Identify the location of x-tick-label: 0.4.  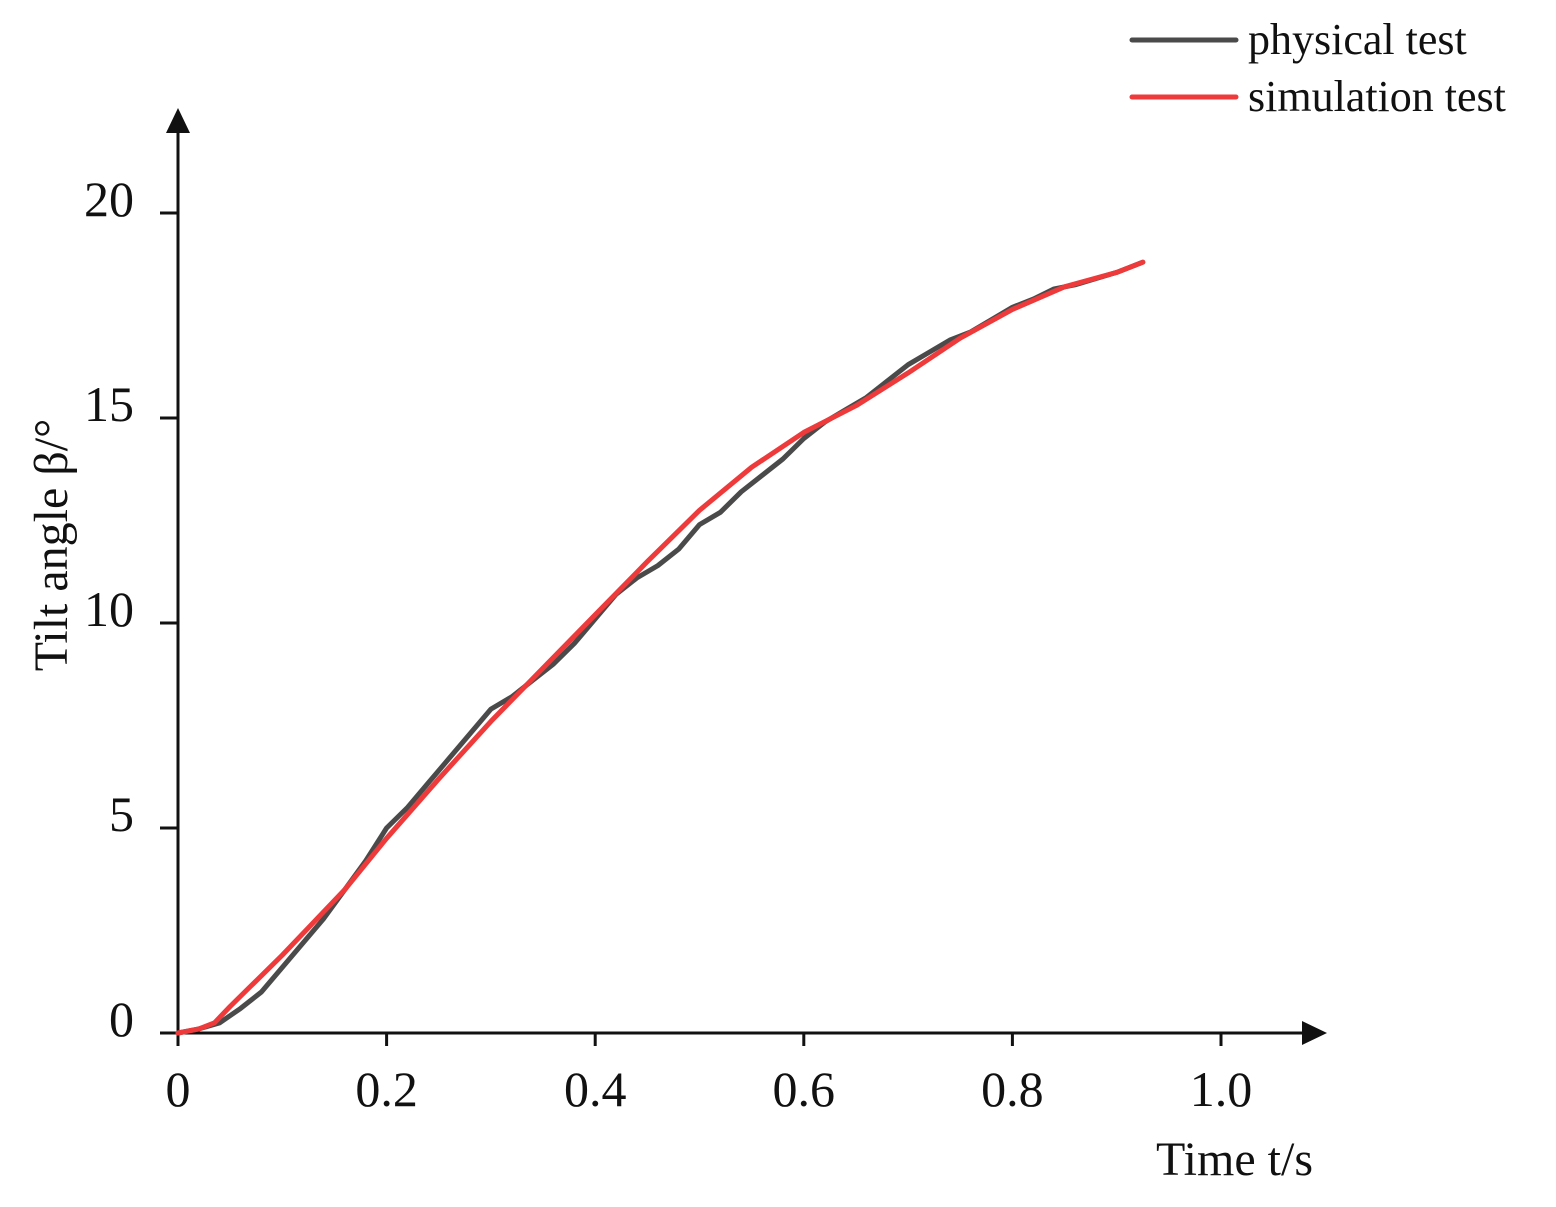
(595, 1089).